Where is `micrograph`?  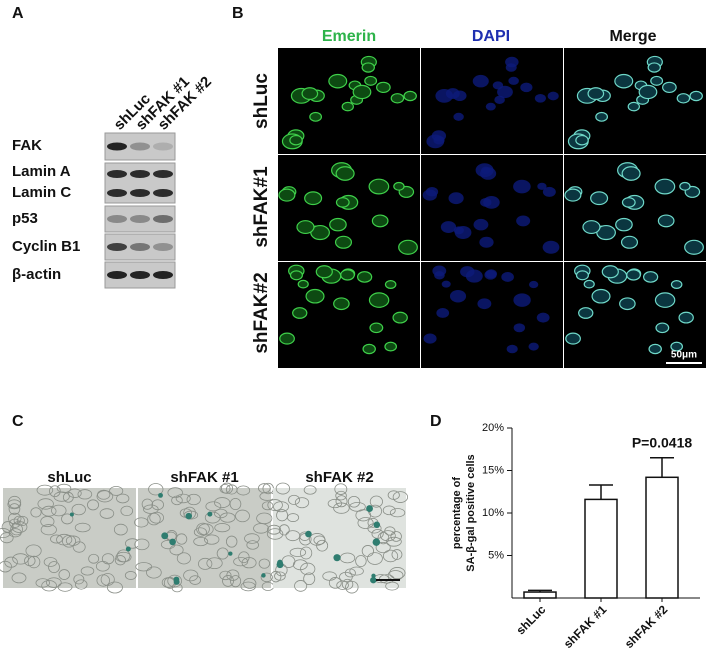 micrograph is located at coordinates (69, 538).